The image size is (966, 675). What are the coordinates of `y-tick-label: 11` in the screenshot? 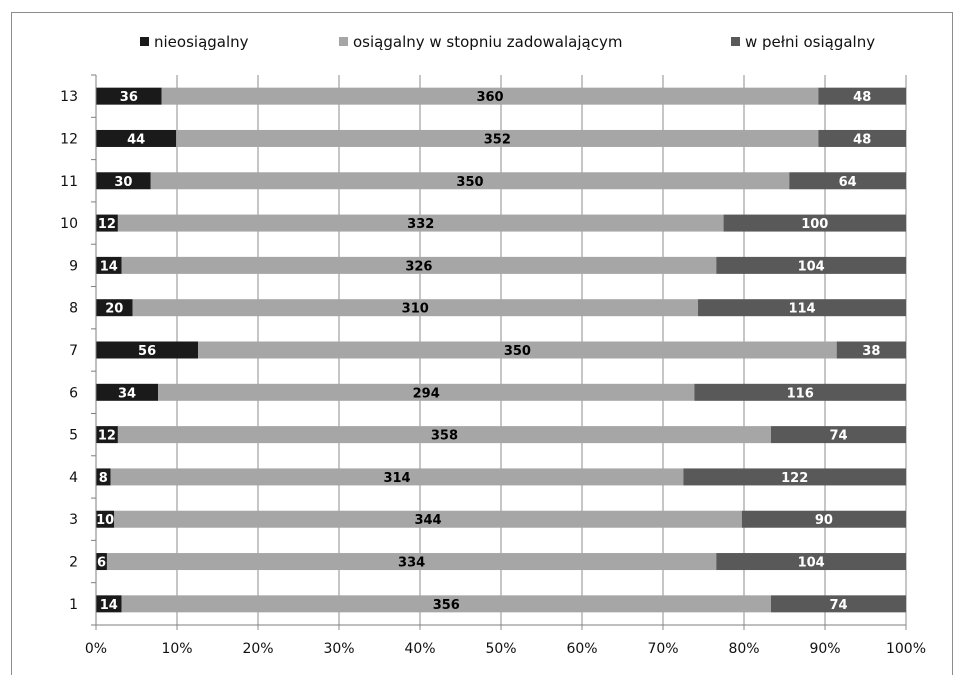 It's located at (69, 182).